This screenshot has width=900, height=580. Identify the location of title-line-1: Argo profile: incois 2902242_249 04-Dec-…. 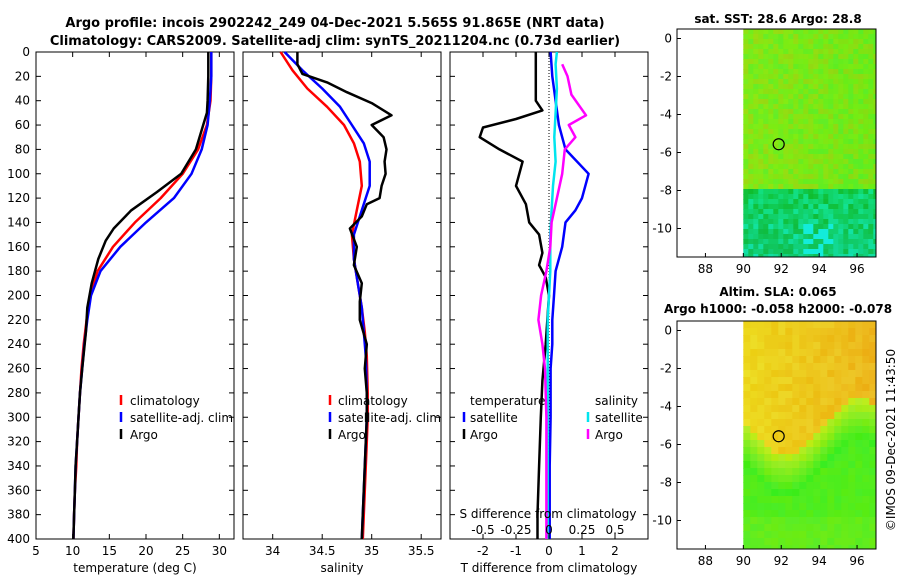
(334, 23).